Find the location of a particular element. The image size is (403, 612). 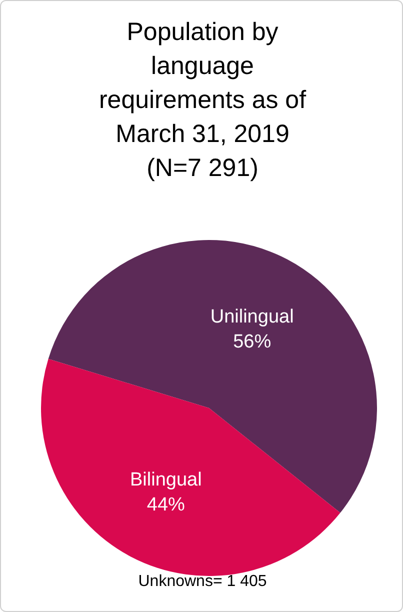

text: Unknowns= 1 405 is located at coordinates (202, 582).